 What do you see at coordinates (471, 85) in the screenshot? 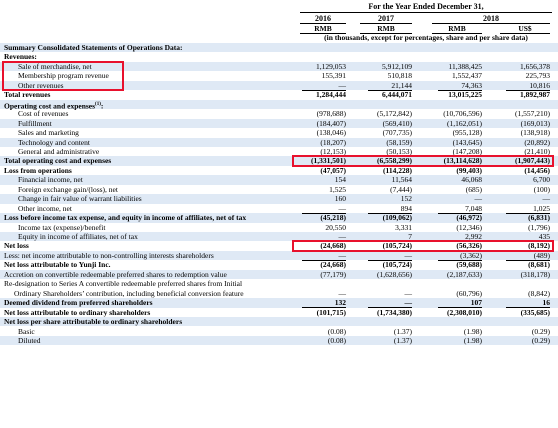
I see `cell-value: 74,363` at bounding box center [471, 85].